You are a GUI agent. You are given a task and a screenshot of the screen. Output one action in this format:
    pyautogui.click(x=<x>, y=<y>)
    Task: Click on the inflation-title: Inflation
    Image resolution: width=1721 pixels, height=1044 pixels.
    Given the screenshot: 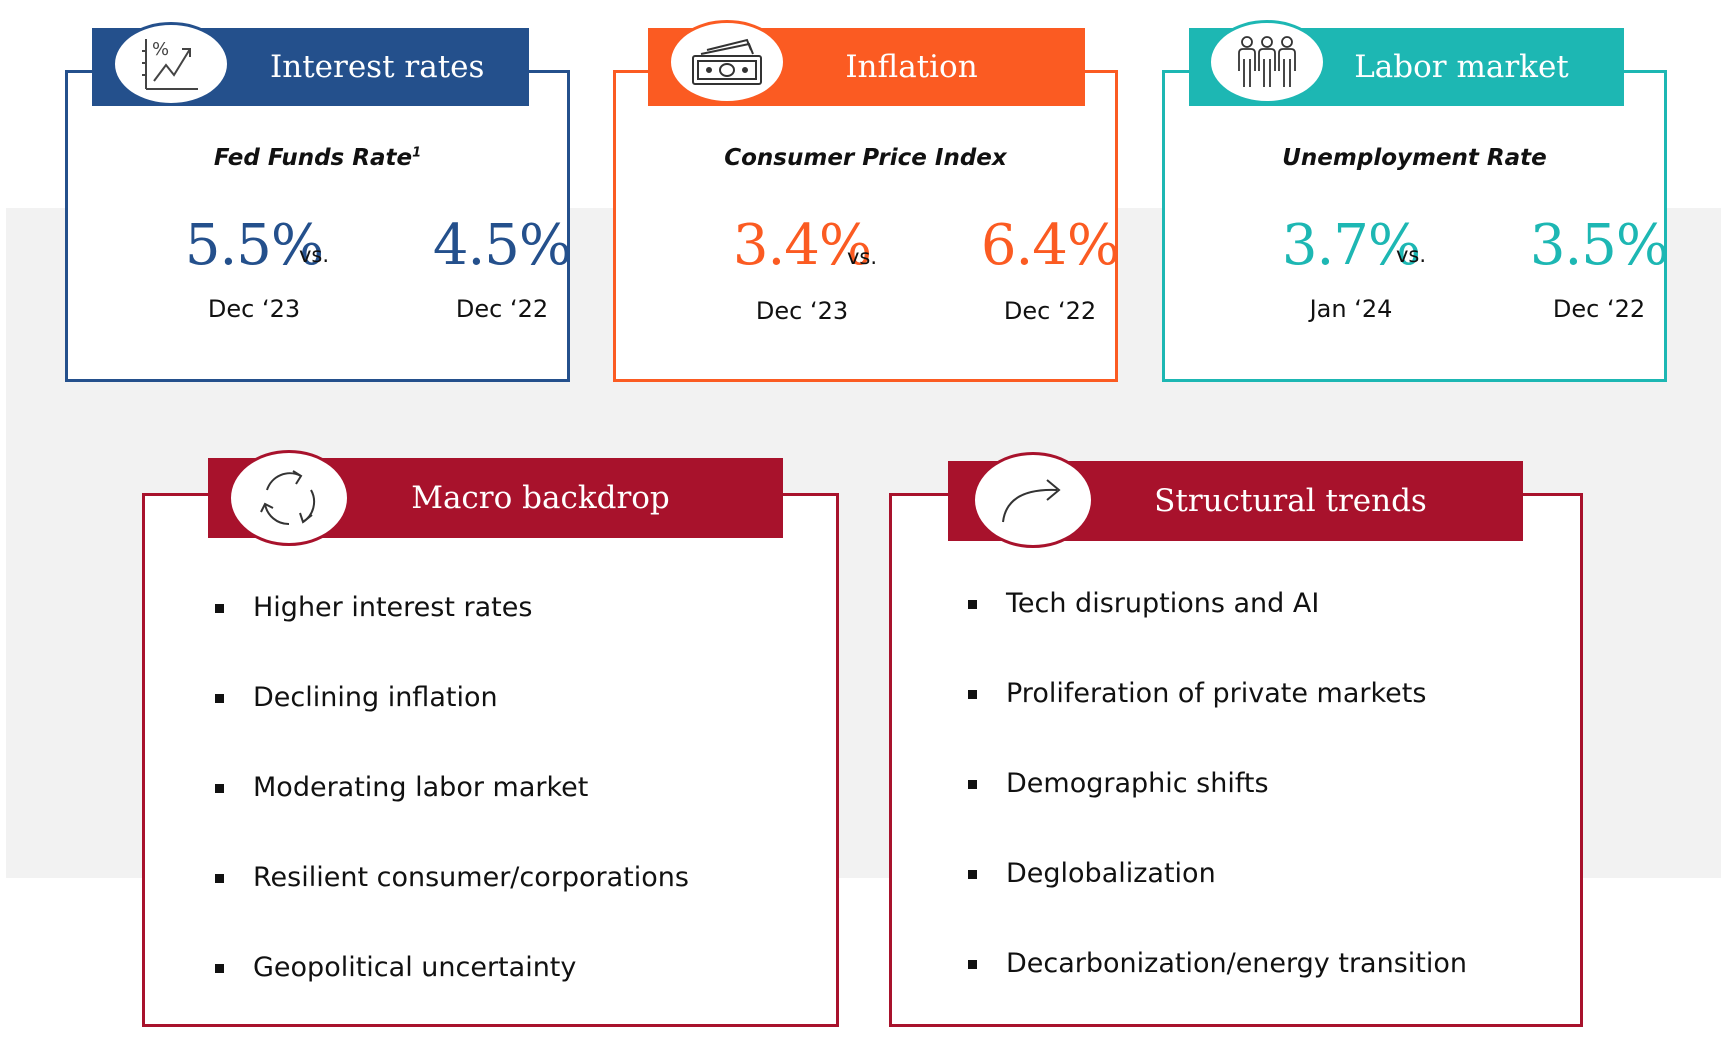 What is the action you would take?
    pyautogui.click(x=911, y=67)
    